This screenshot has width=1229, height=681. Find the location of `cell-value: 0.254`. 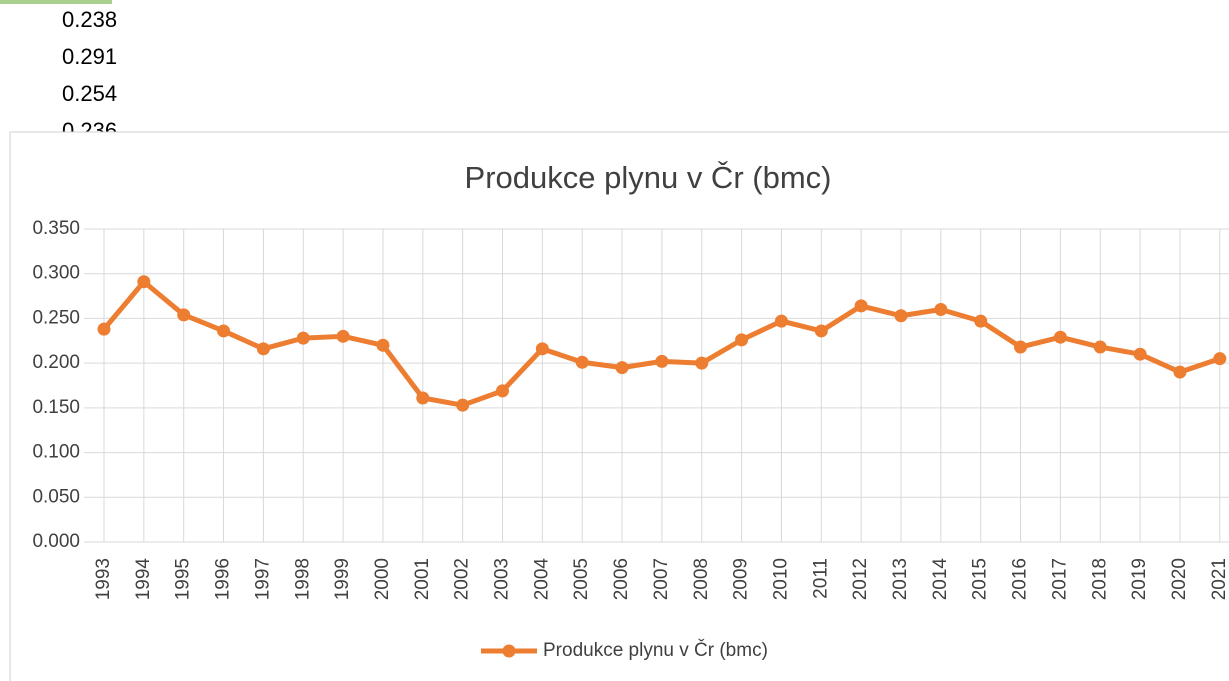

cell-value: 0.254 is located at coordinates (89, 93).